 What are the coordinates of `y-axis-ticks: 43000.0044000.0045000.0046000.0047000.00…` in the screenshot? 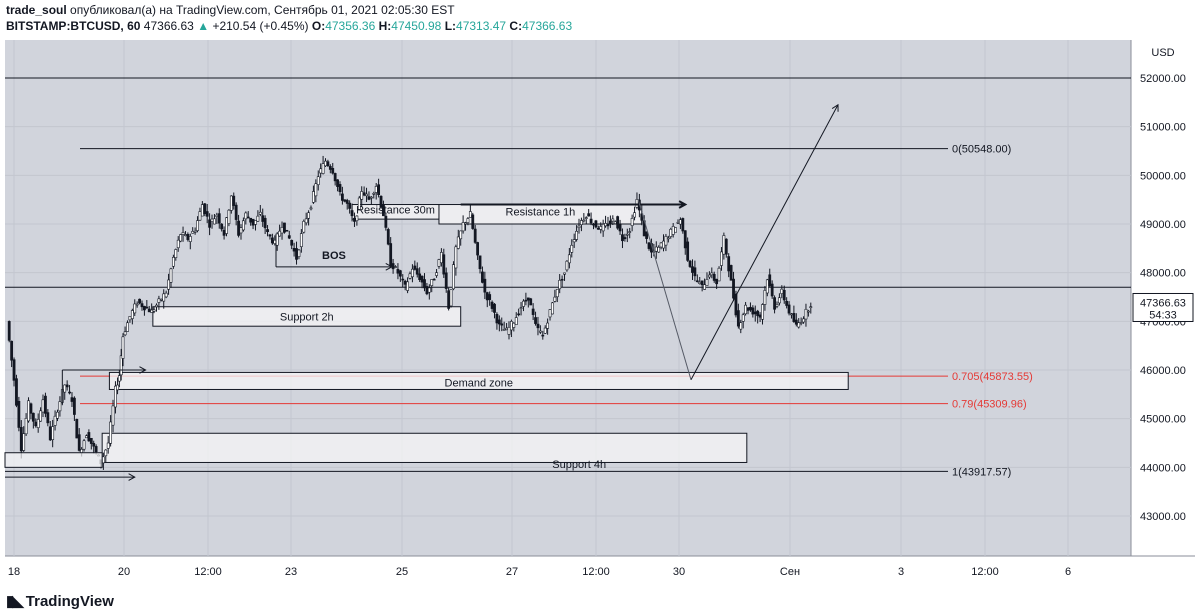 It's located at (1163, 298).